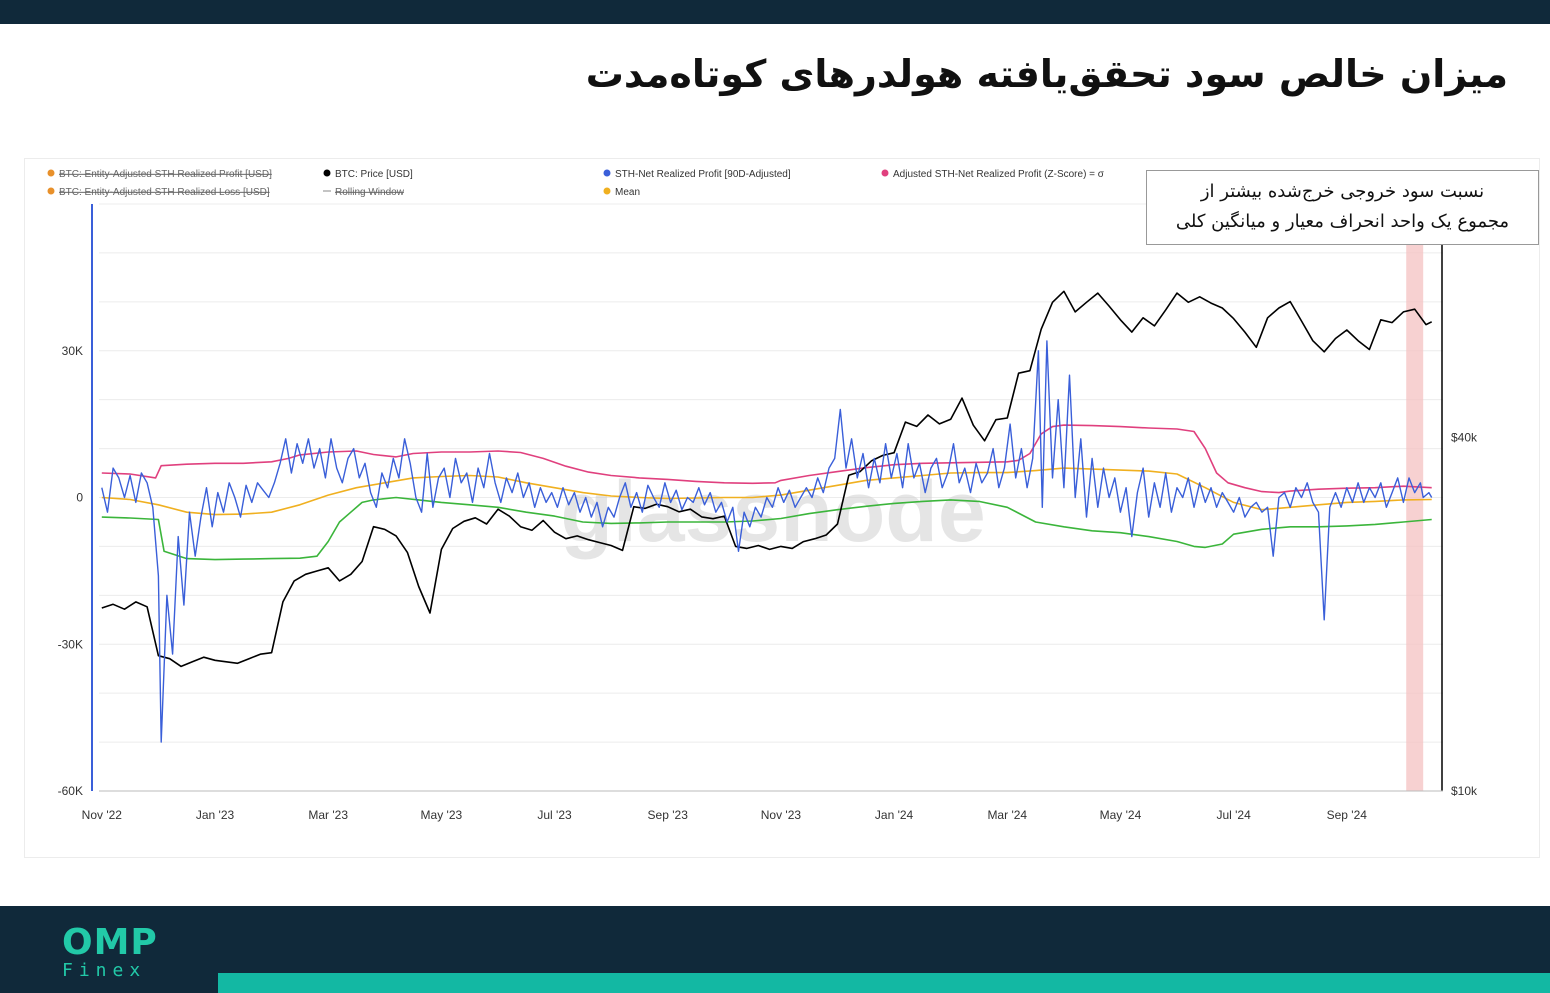 This screenshot has height=993, width=1550. Describe the element at coordinates (772, 512) in the screenshot. I see `watermark: glassnode` at that location.